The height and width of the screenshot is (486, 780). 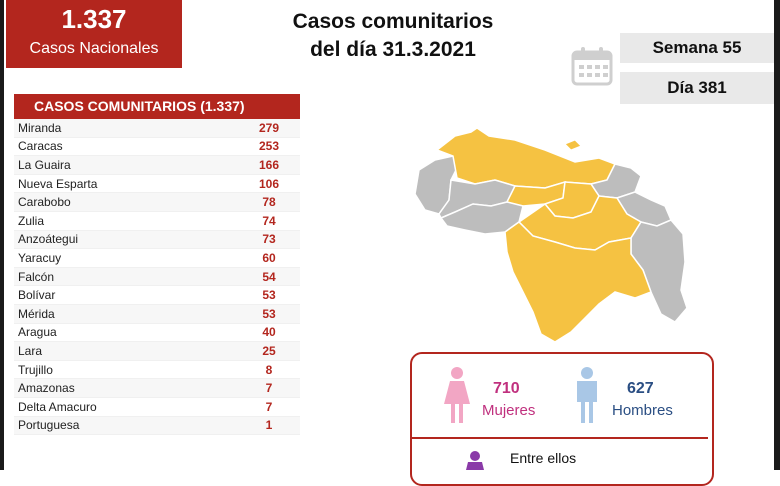 What do you see at coordinates (40, 127) in the screenshot?
I see `state-name: Miranda` at bounding box center [40, 127].